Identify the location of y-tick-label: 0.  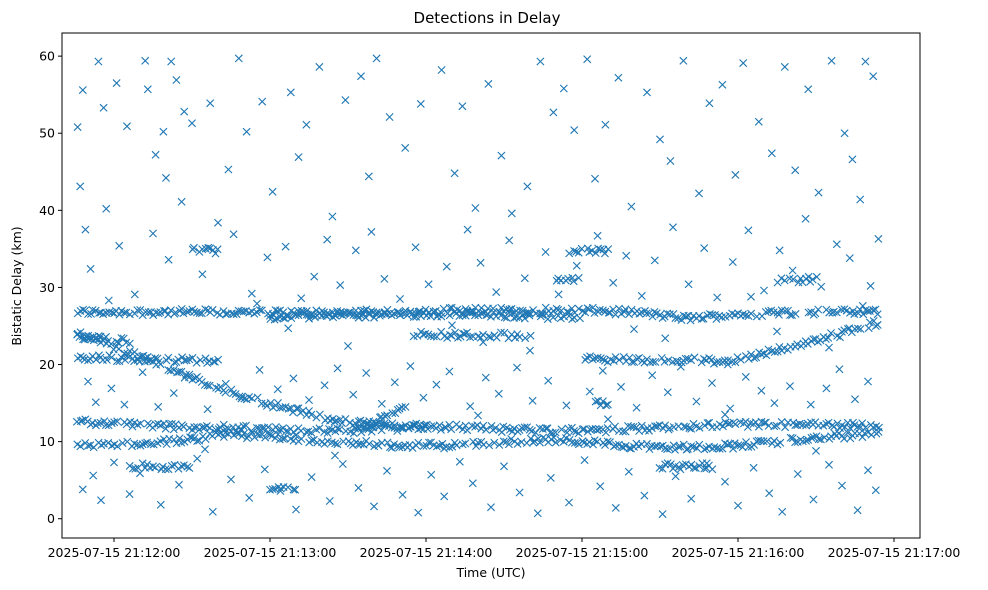
(51, 518).